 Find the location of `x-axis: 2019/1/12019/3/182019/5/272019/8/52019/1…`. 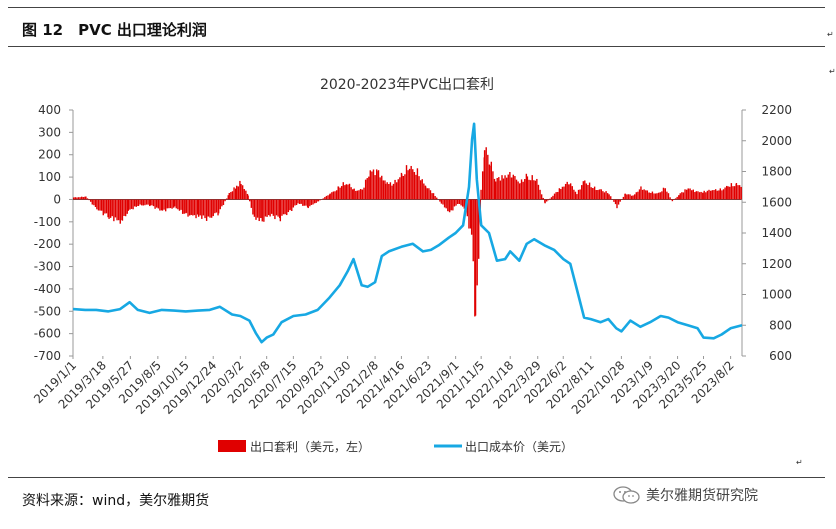

x-axis: 2019/1/12019/3/182019/5/272019/8/52019/1… is located at coordinates (384, 386).